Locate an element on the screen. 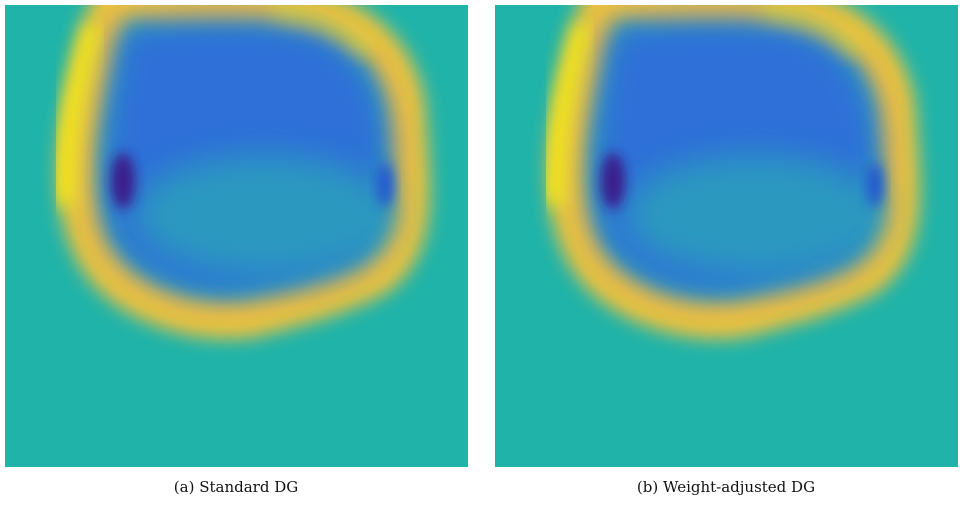  caption: (b) Weight-adjusted DG is located at coordinates (726, 487).